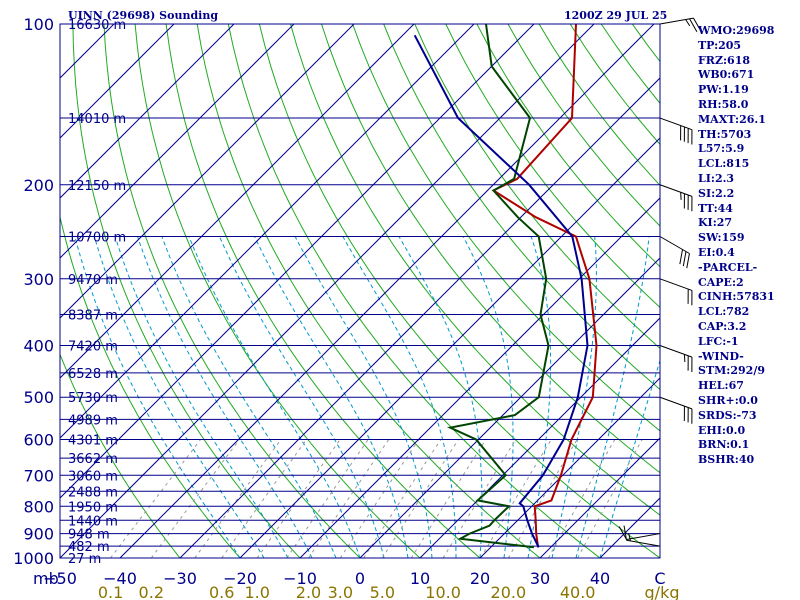 This screenshot has height=600, width=800. I want to click on index-item: WMO:29698, so click(736, 30).